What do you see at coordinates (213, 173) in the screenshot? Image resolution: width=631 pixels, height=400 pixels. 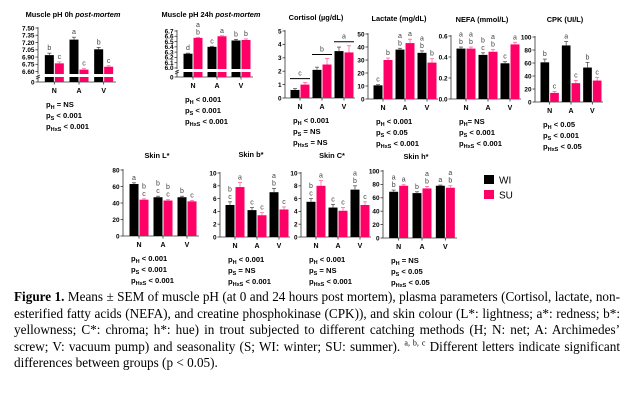 I see `y-tick-label: 10` at bounding box center [213, 173].